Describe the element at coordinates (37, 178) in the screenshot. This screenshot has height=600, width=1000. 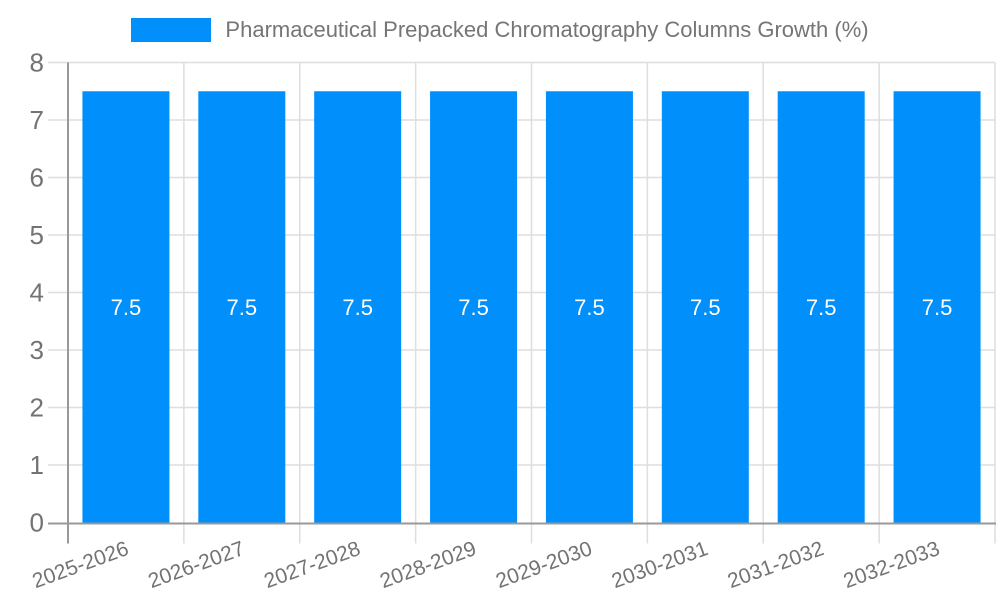
I see `y-axis-label: 6` at that location.